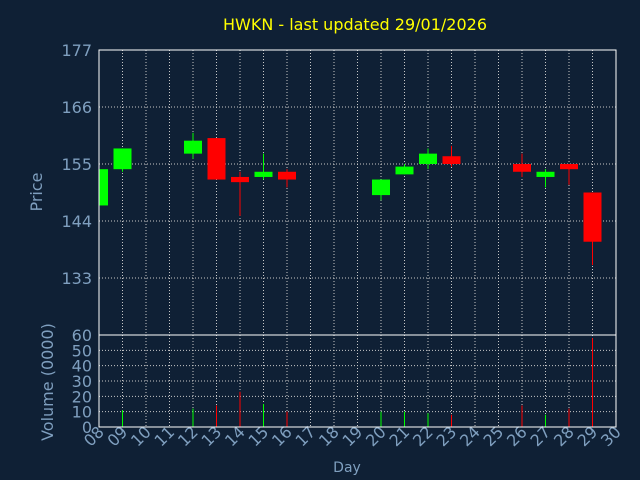 Image resolution: width=640 pixels, height=480 pixels. I want to click on price-y-tick-label: 166, so click(76, 107).